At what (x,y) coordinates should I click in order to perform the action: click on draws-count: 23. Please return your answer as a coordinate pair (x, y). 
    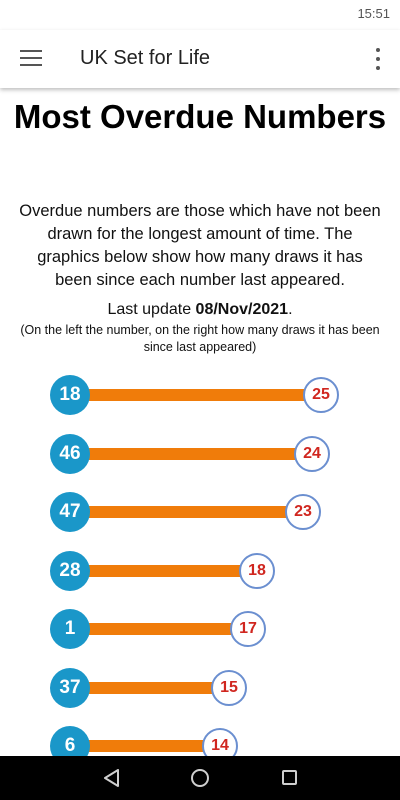
    Looking at the image, I should click on (303, 512).